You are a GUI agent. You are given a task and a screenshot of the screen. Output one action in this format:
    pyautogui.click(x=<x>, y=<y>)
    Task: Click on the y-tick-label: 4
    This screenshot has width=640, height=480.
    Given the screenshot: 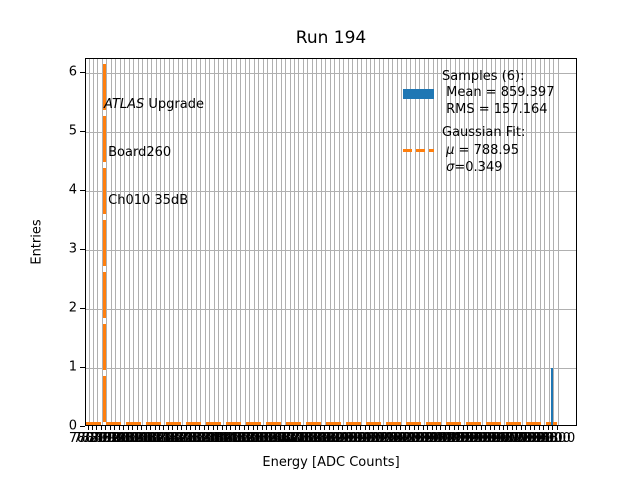 What is the action you would take?
    pyautogui.click(x=72, y=190)
    